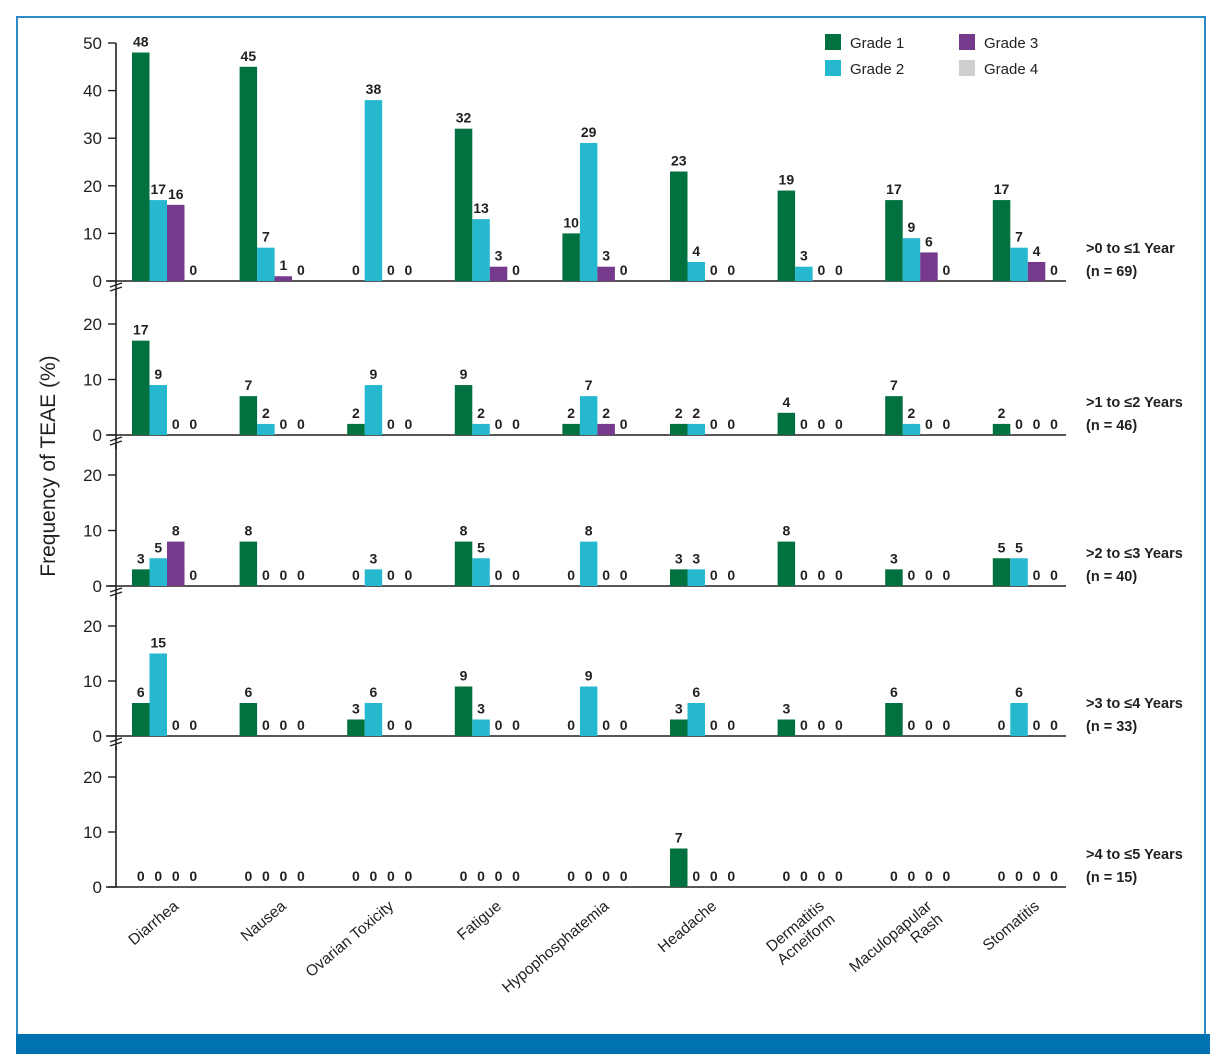 The image size is (1210, 1054). Describe the element at coordinates (141, 42) in the screenshot. I see `bar-value-label: 48` at that location.